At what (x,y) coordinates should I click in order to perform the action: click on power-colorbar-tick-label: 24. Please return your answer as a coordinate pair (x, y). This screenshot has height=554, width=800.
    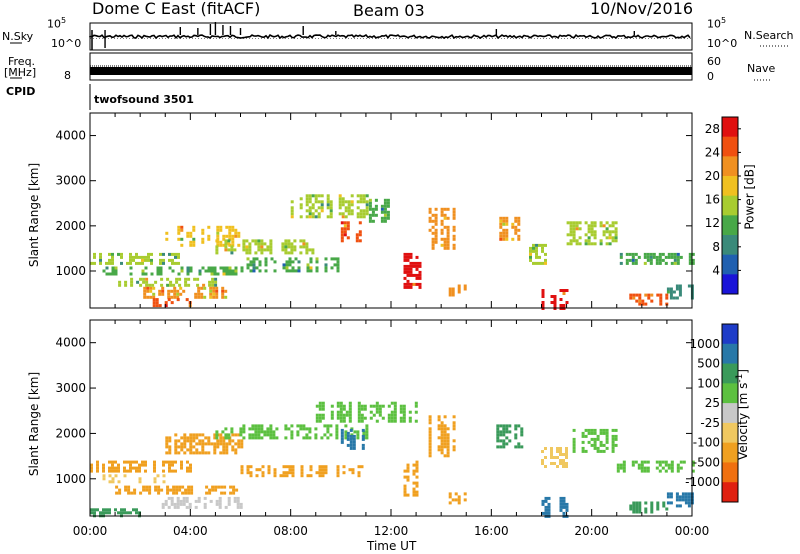
    Looking at the image, I should click on (712, 152).